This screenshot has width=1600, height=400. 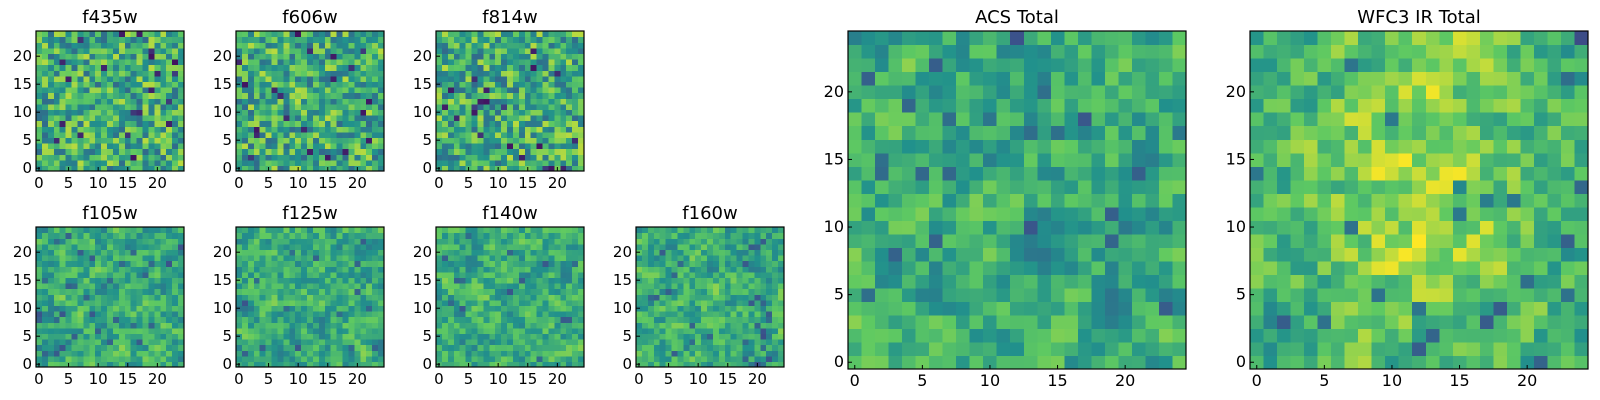 What do you see at coordinates (22, 252) in the screenshot?
I see `y-tick-label: 20` at bounding box center [22, 252].